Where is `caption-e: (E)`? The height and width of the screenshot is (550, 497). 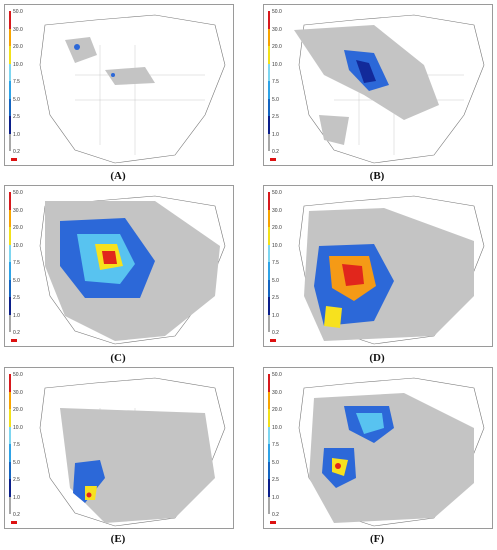
caption-e: (E) is located at coordinates (118, 539).